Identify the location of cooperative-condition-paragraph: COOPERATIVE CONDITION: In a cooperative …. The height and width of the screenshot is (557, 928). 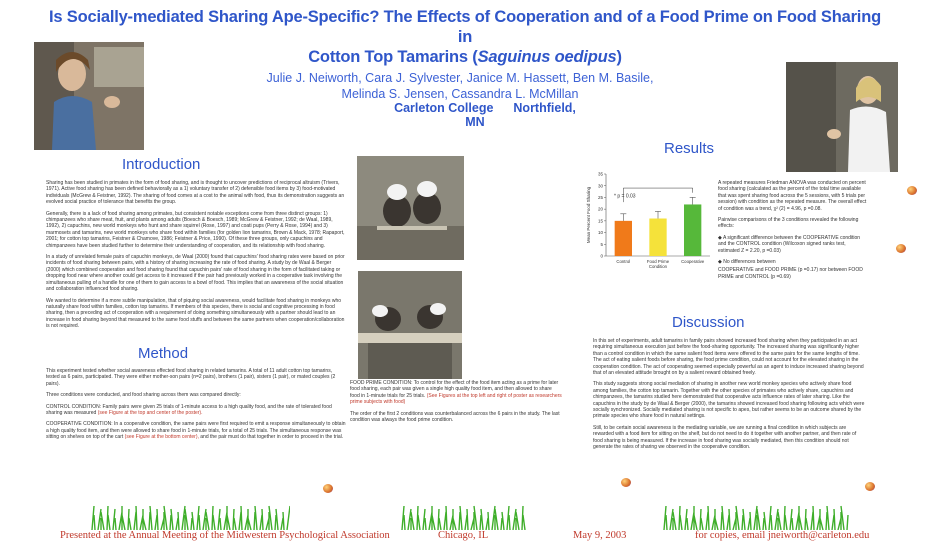
(196, 430).